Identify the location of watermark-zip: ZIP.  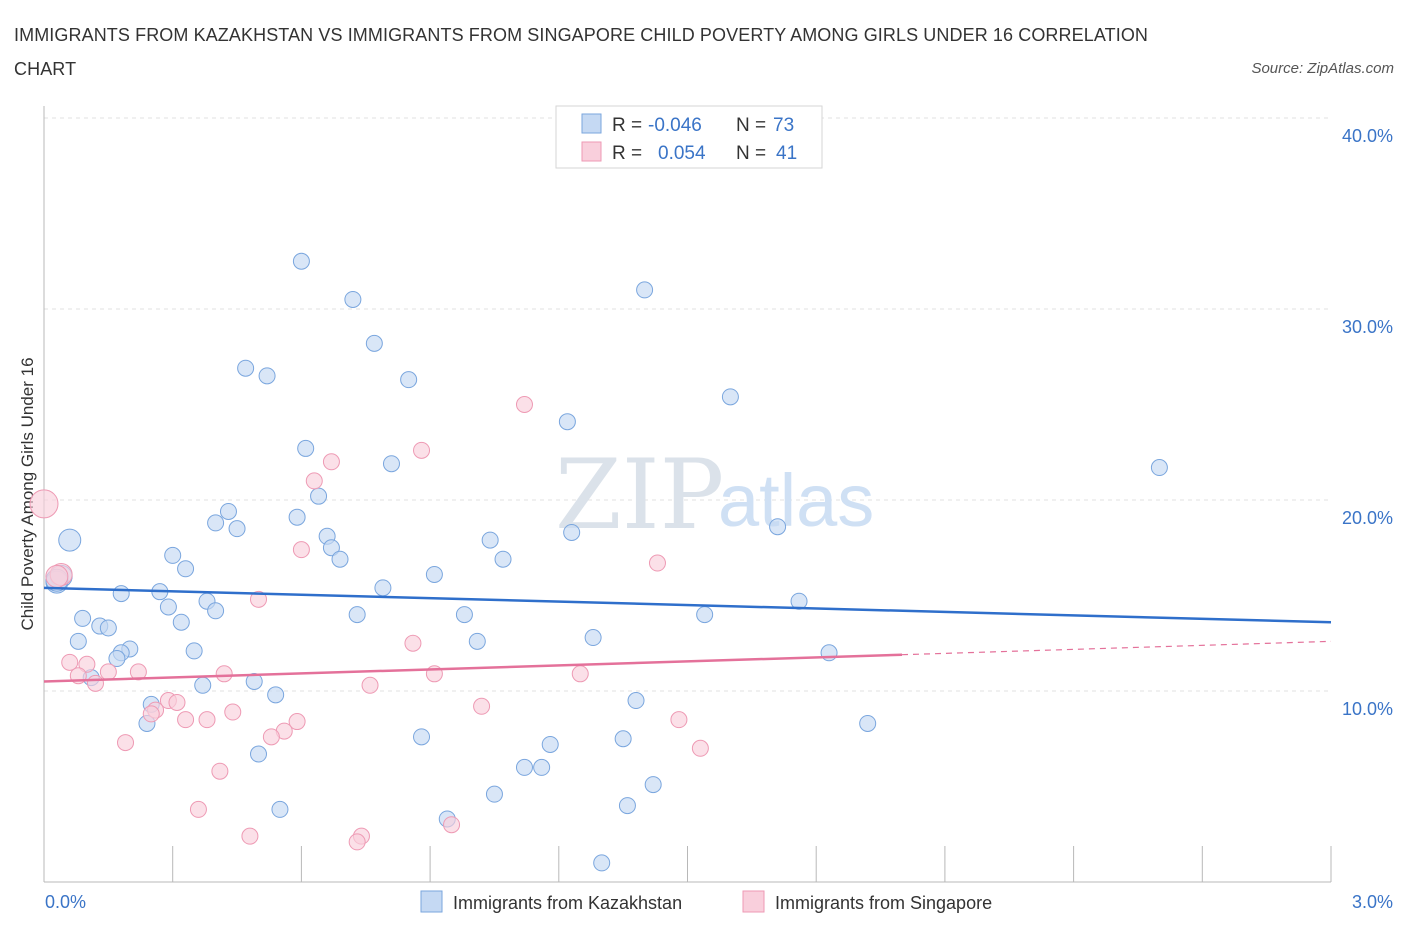
(639, 495).